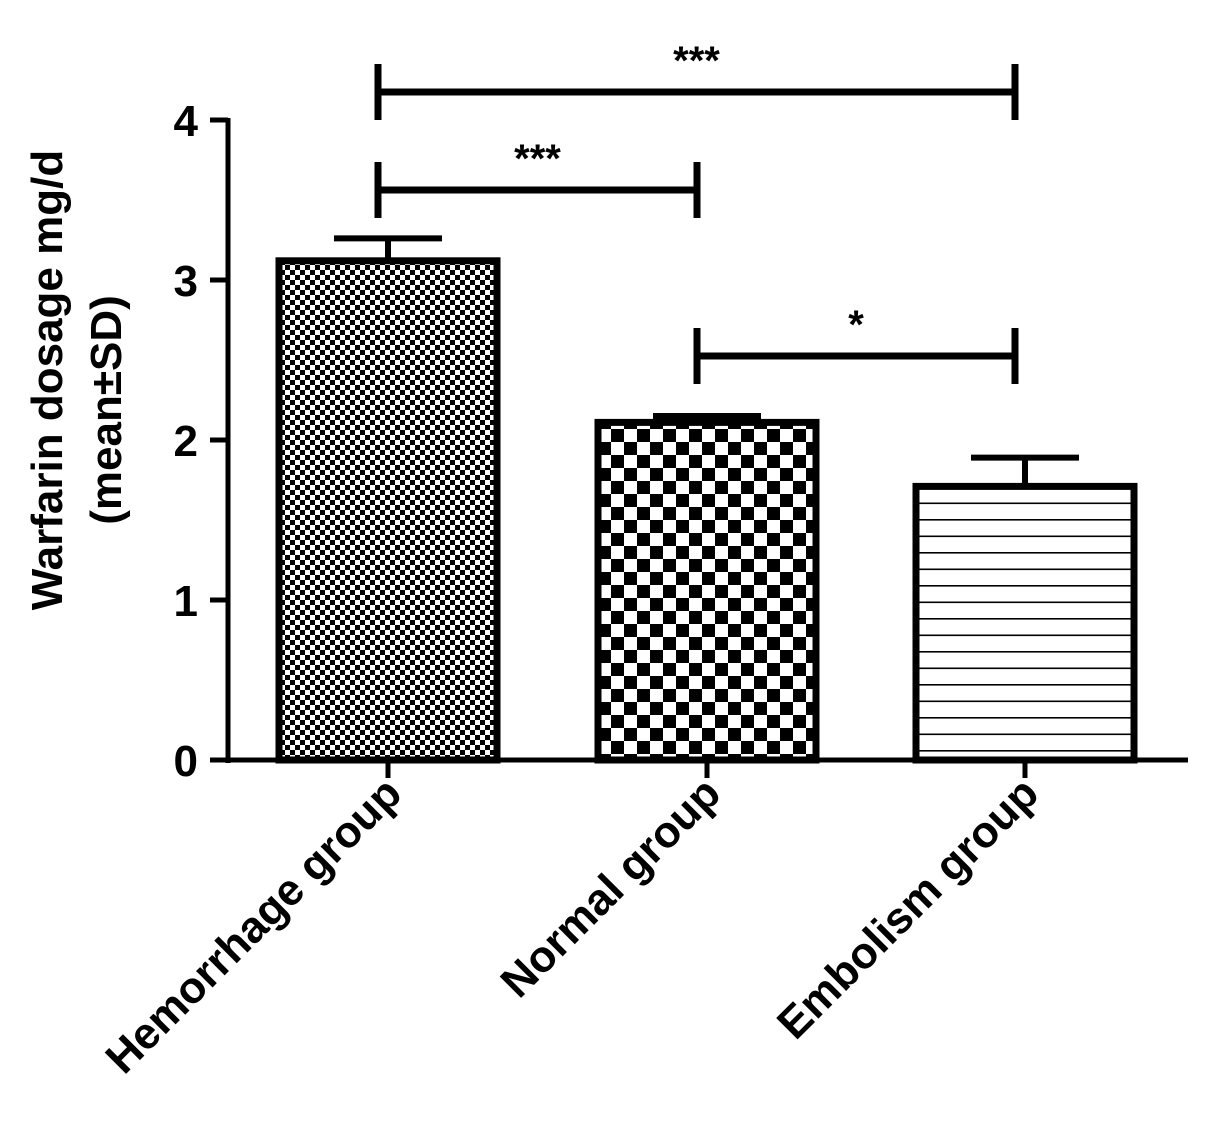  Describe the element at coordinates (610, 887) in the screenshot. I see `x-category-label: Normal group` at that location.